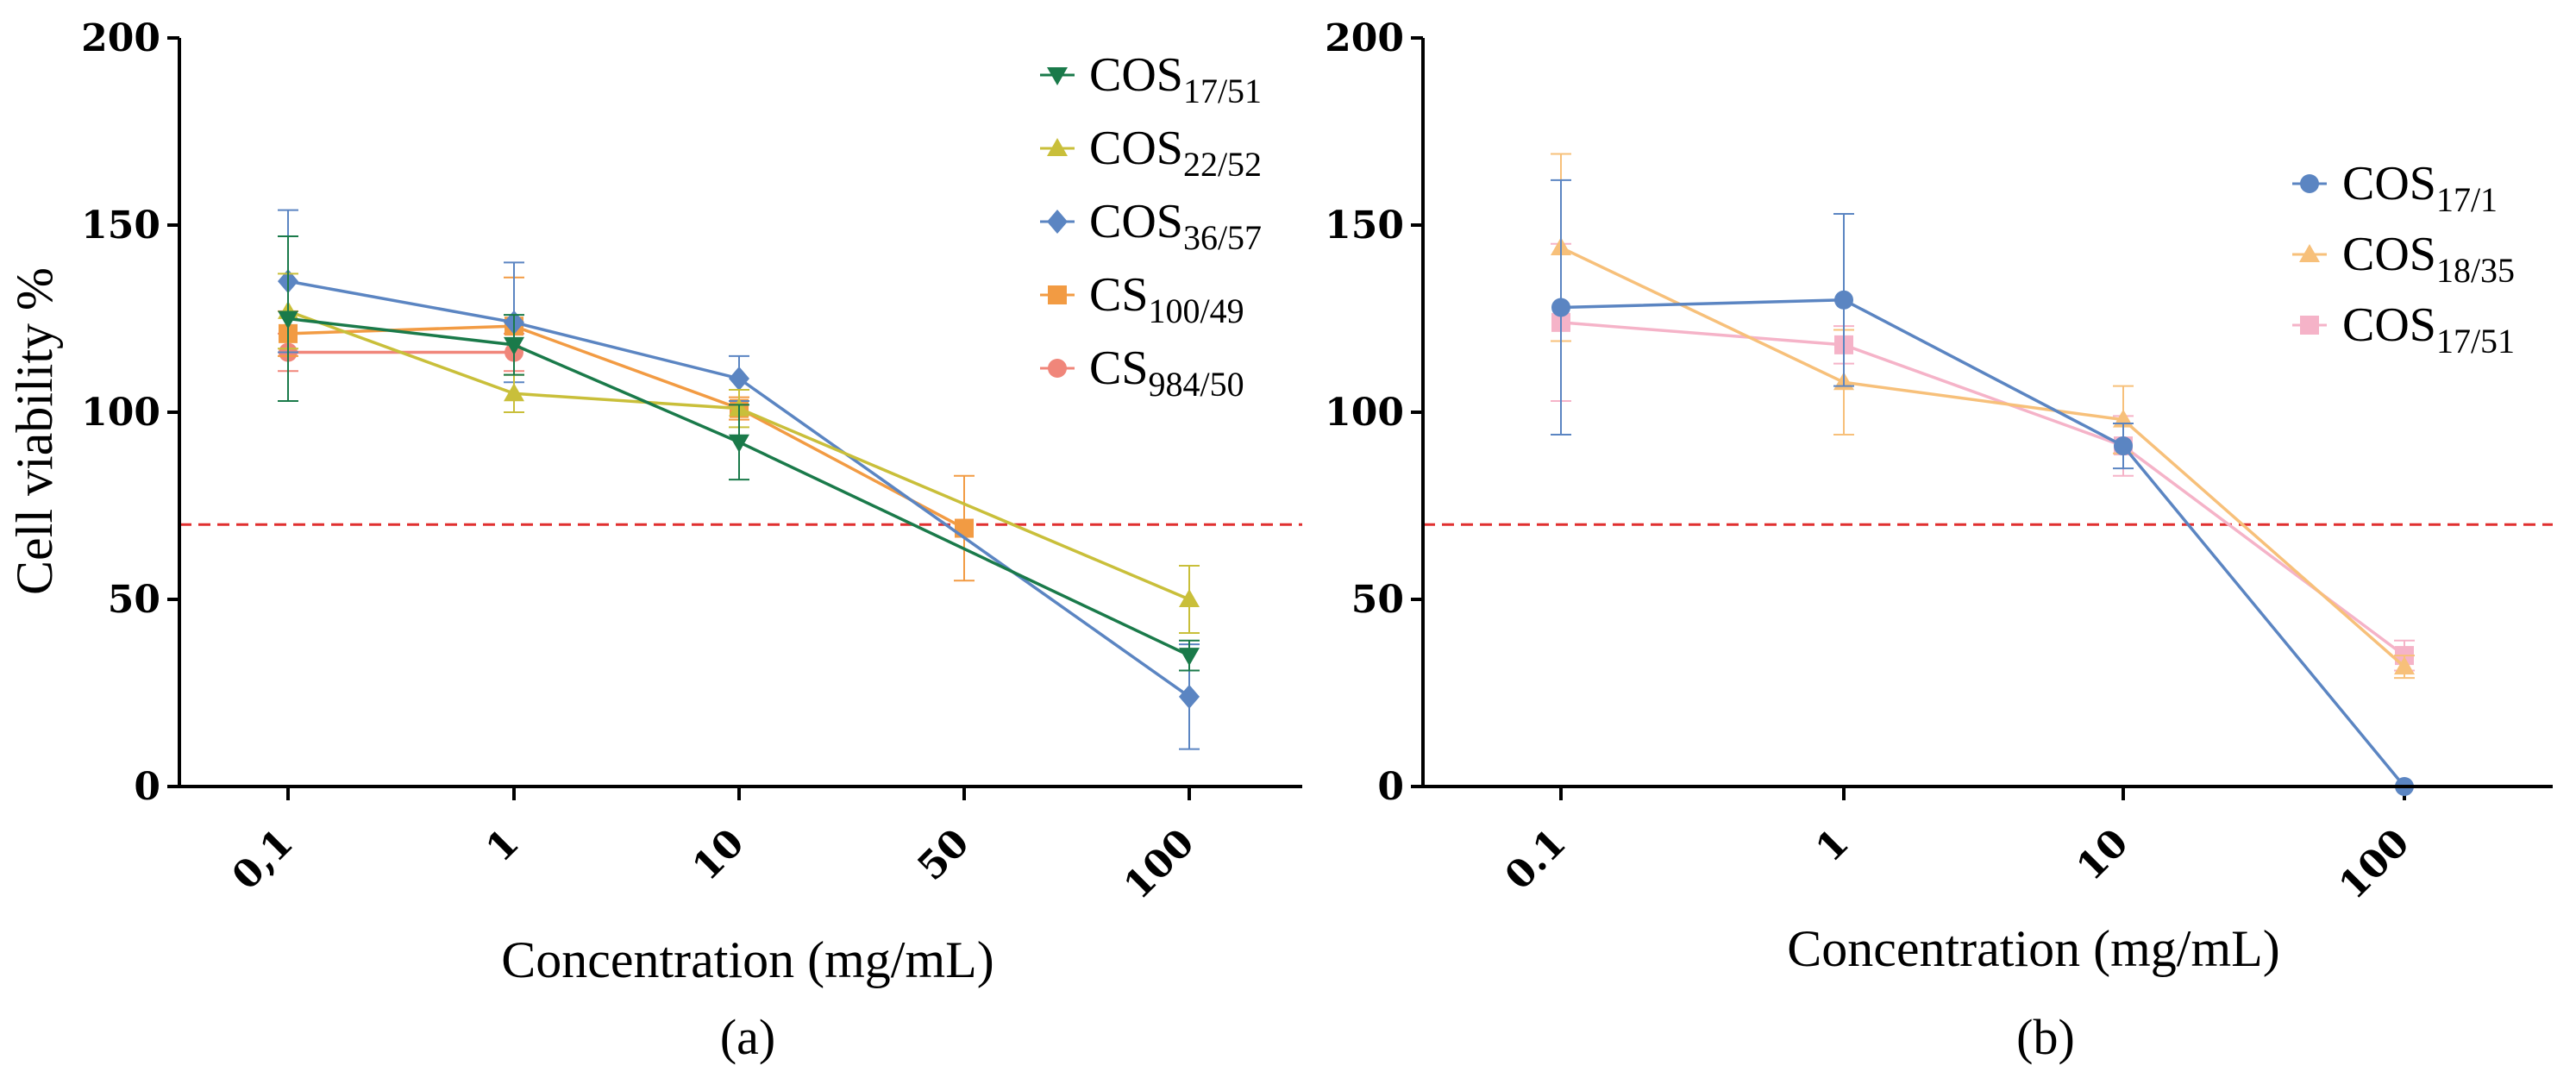 The image size is (2576, 1078). What do you see at coordinates (1166, 299) in the screenshot?
I see `legend-label: CS100/49` at bounding box center [1166, 299].